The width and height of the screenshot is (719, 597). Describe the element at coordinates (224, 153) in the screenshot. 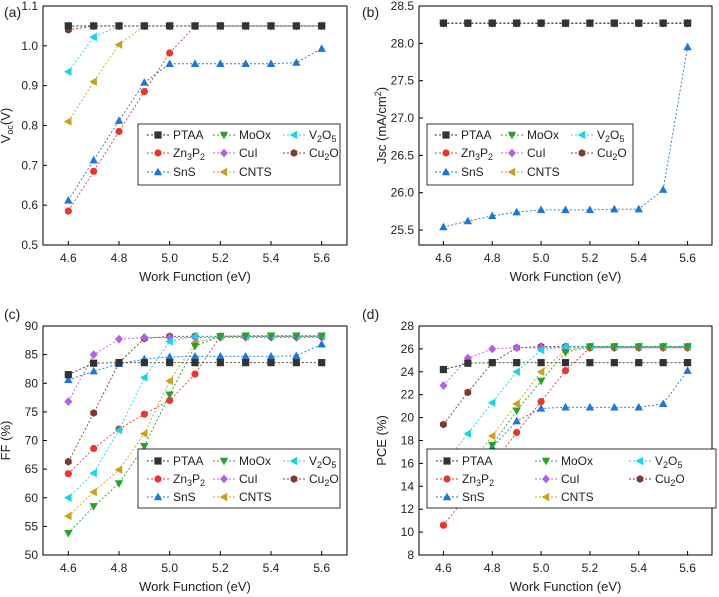

I see `legend-marker-CuI` at that location.